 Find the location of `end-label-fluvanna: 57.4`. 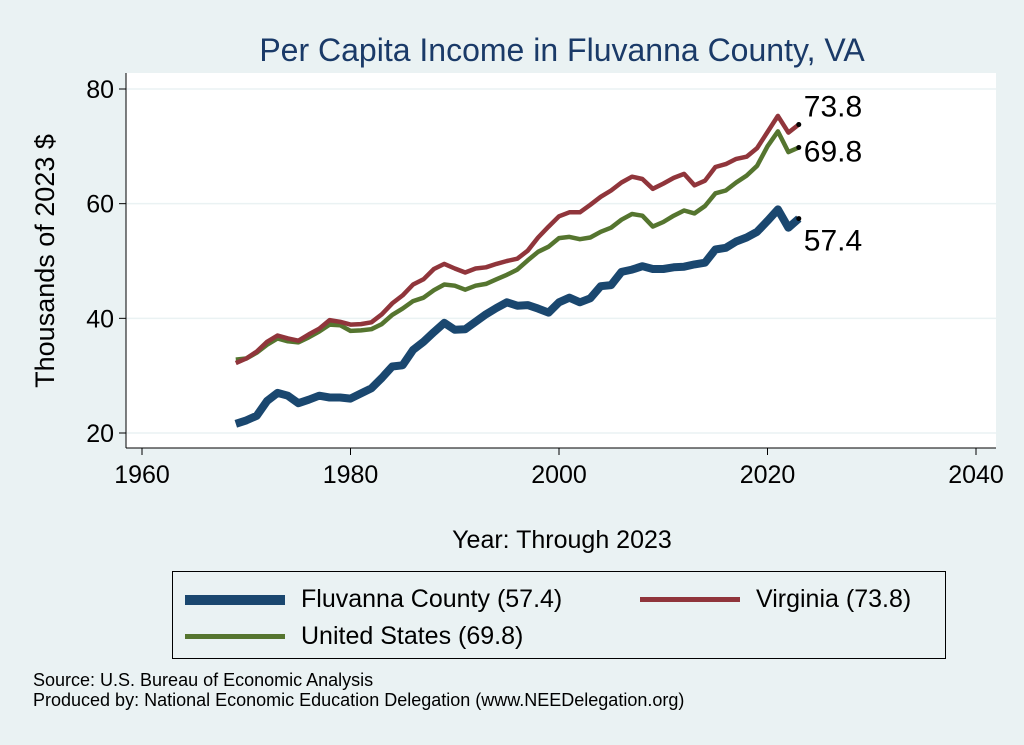

end-label-fluvanna: 57.4 is located at coordinates (833, 241).